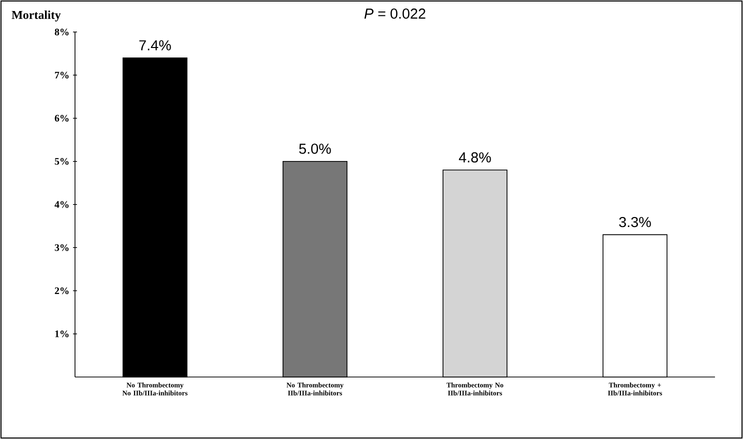  Describe the element at coordinates (155, 45) in the screenshot. I see `data-label: 7.4%` at that location.